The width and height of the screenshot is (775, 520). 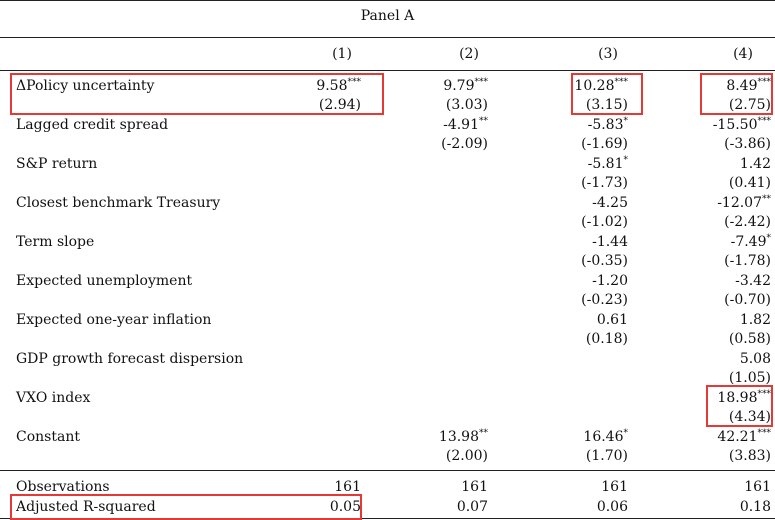 What do you see at coordinates (748, 242) in the screenshot?
I see `coefficient-value: -7.49` at bounding box center [748, 242].